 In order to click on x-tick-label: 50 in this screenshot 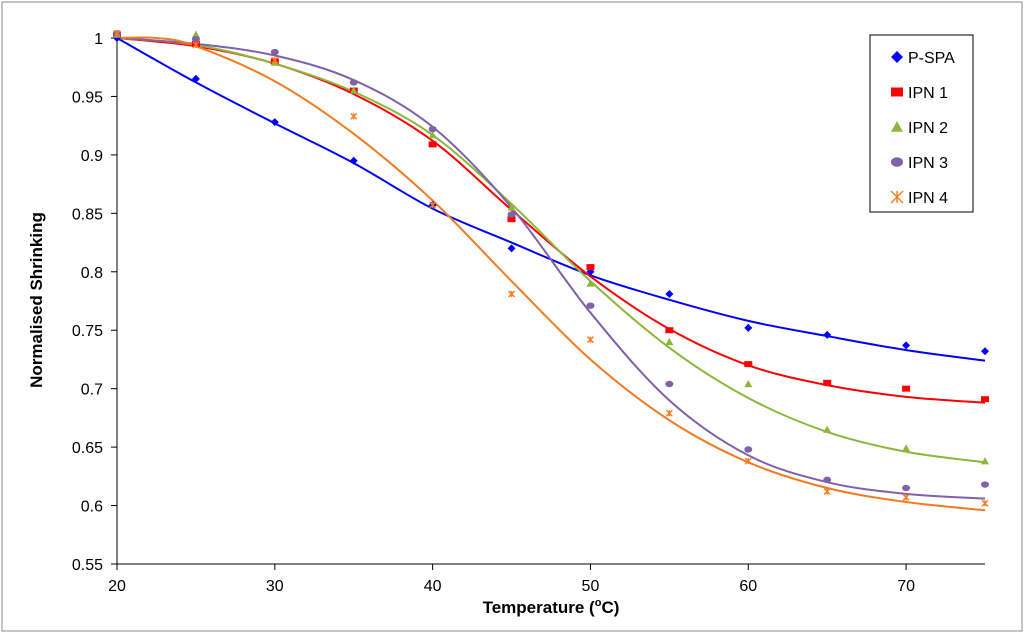, I will do `click(591, 586)`.